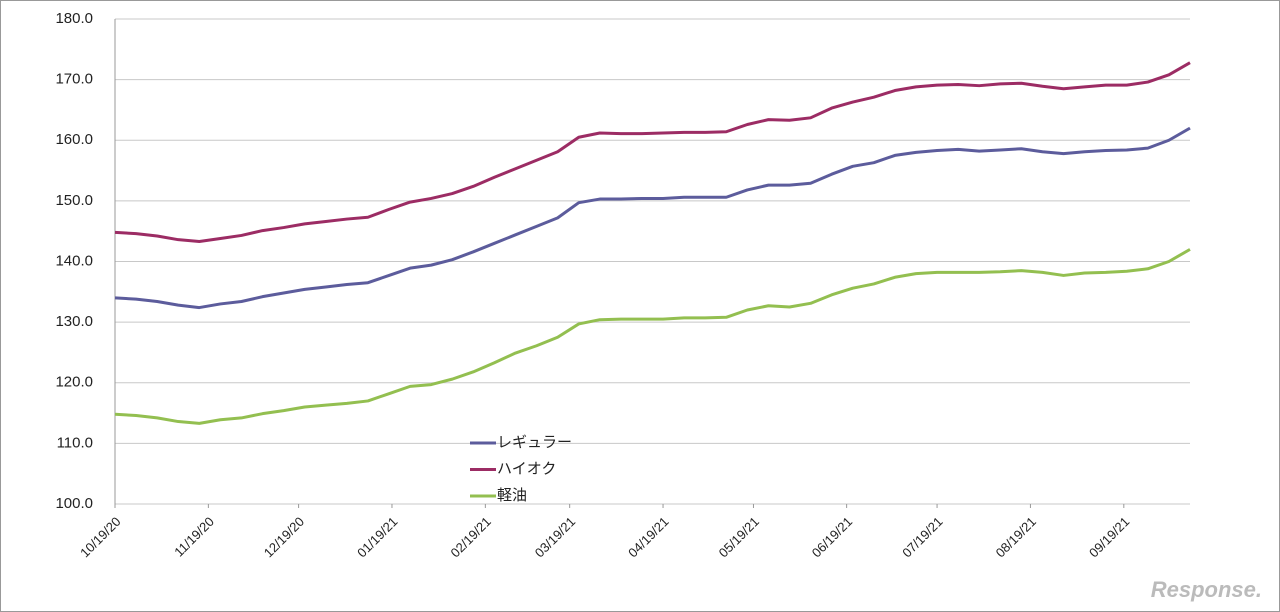  What do you see at coordinates (74, 200) in the screenshot?
I see `y-tick-label: 150.0` at bounding box center [74, 200].